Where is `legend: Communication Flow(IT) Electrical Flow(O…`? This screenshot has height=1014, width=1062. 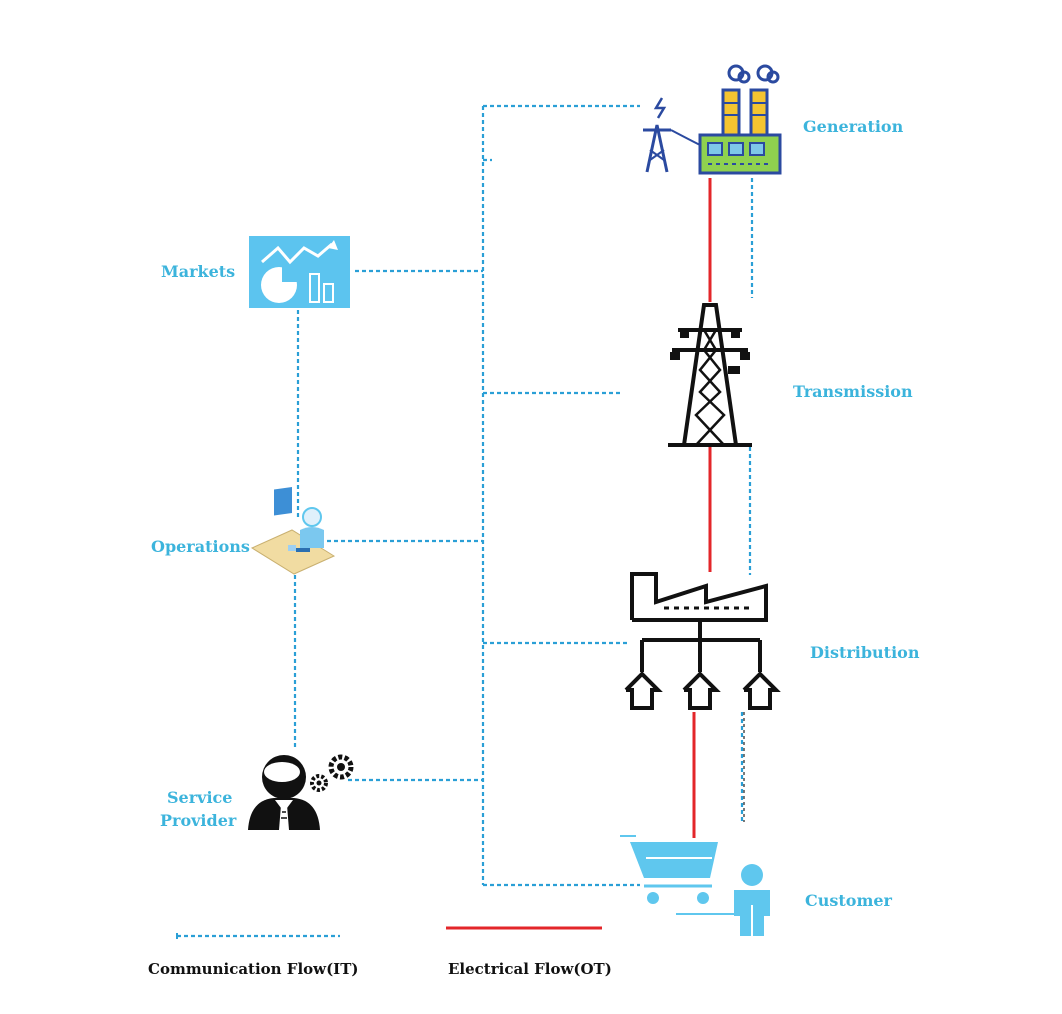
legend: Communication Flow(IT) Electrical Flow(O… is located at coordinates (380, 952).